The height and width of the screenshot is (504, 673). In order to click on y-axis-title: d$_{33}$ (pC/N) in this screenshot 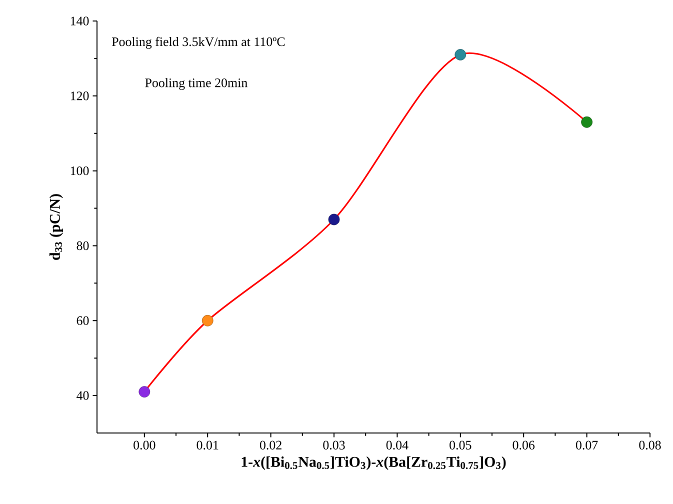, I will do `click(56, 227)`.